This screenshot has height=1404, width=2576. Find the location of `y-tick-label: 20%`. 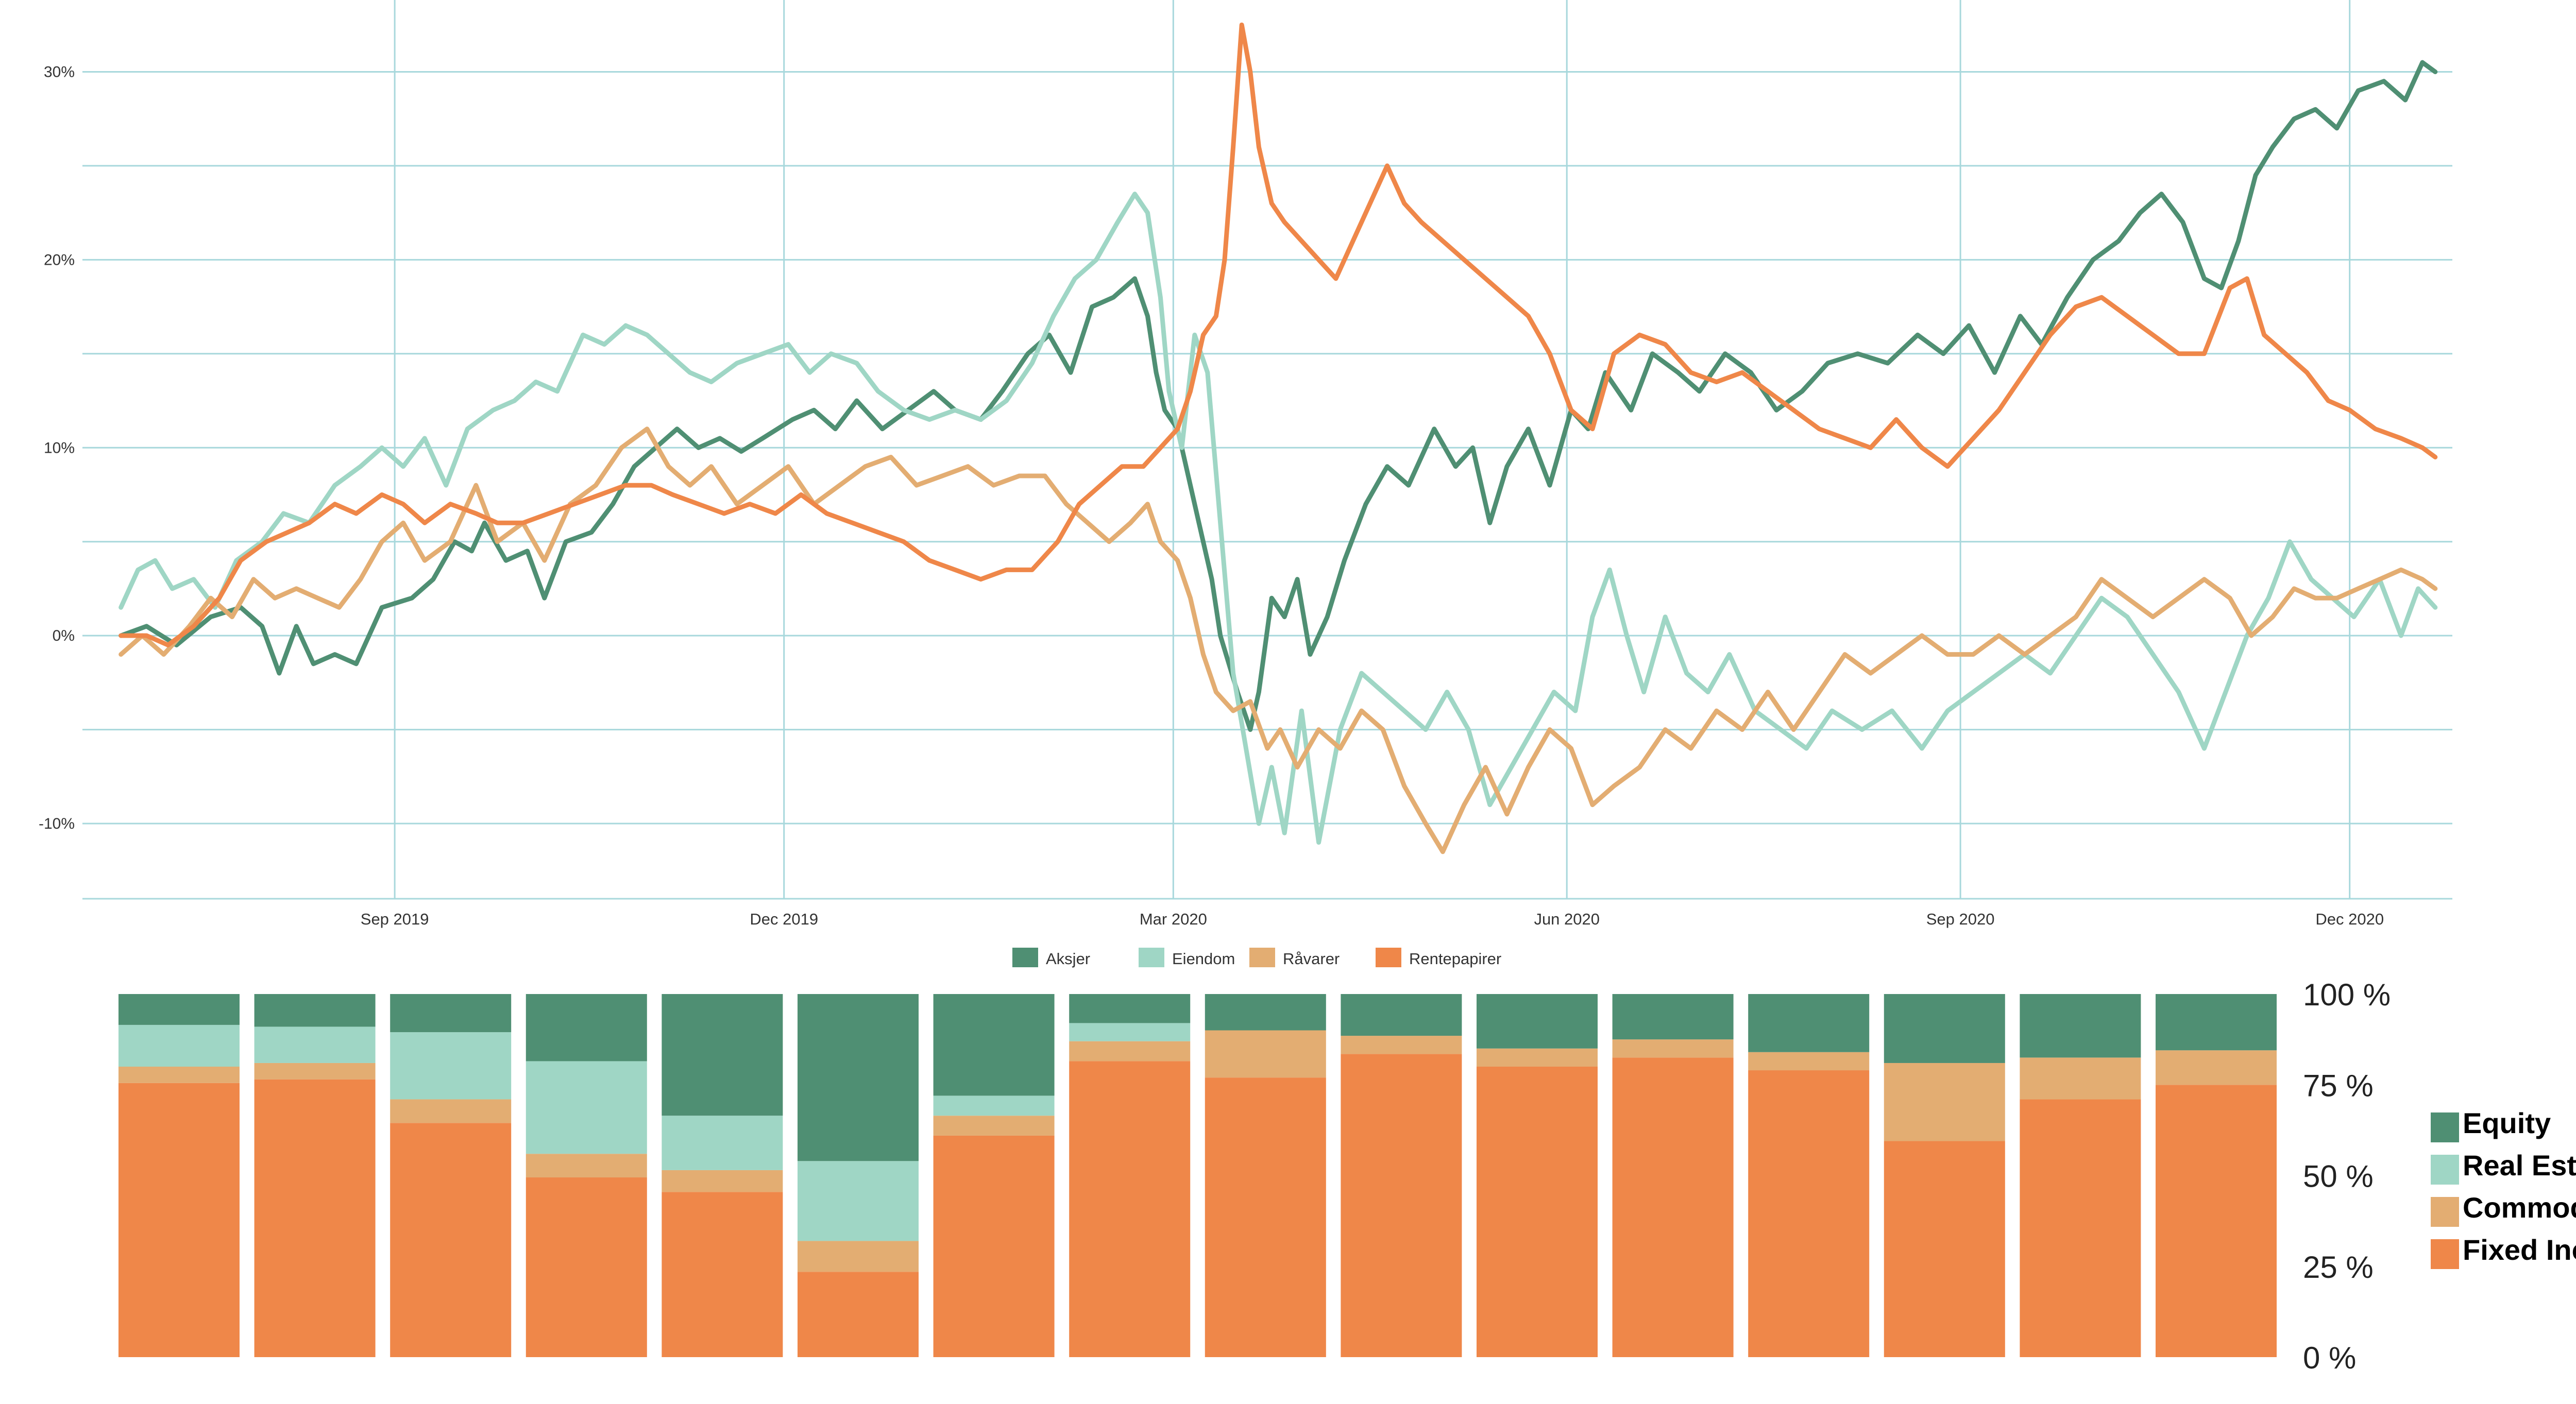

y-tick-label: 20% is located at coordinates (59, 259).